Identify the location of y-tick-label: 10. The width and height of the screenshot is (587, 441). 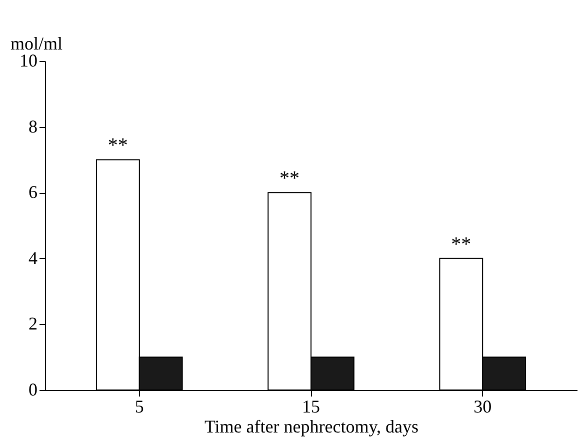
(29, 60).